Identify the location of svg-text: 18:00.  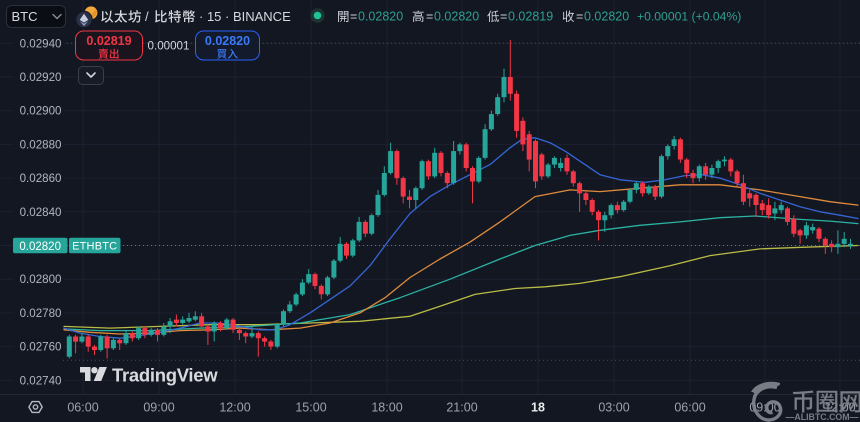
(386, 408).